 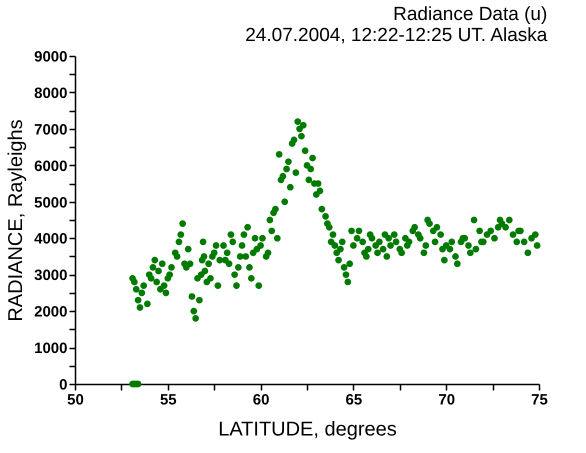 I want to click on y-tick-label: 2000, so click(x=51, y=312).